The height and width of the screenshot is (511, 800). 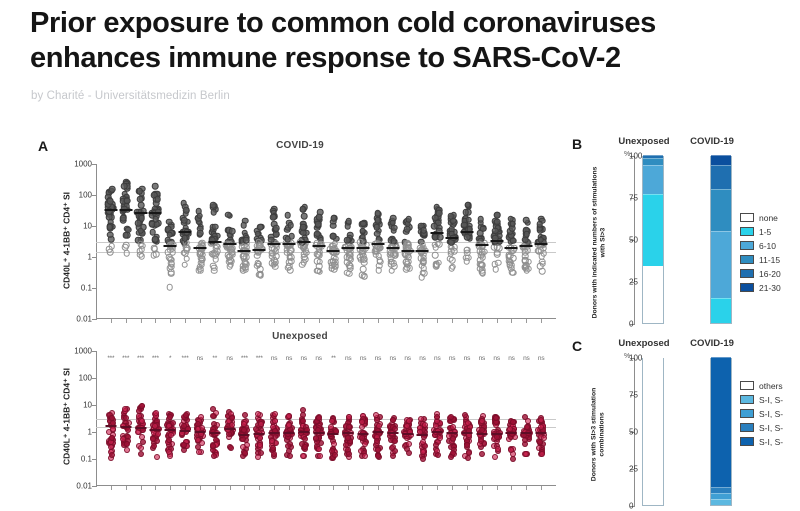 What do you see at coordinates (760, 218) in the screenshot?
I see `legend-row: none` at bounding box center [760, 218].